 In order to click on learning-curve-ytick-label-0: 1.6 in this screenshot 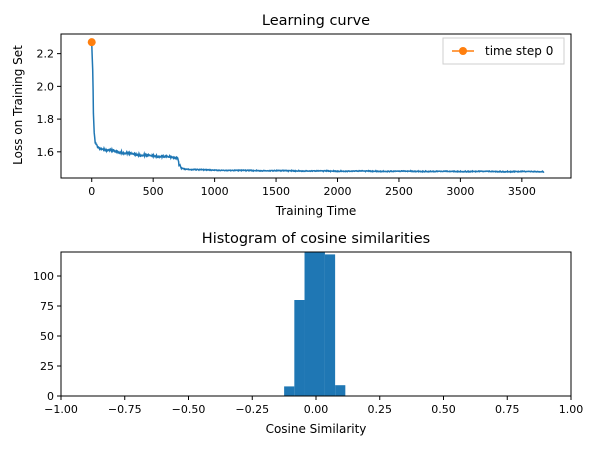, I will do `click(46, 152)`.